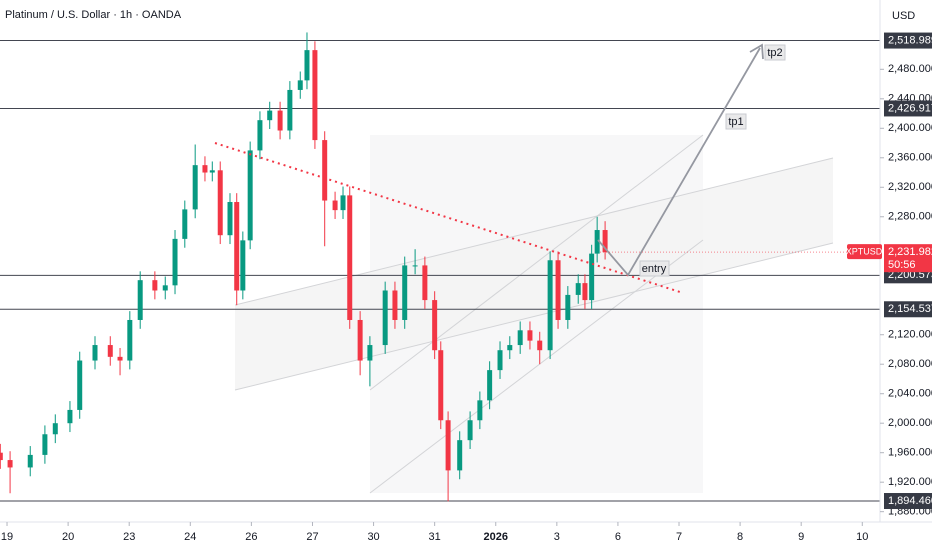 This screenshot has height=550, width=932. What do you see at coordinates (435, 537) in the screenshot?
I see `x-tick-label: 31` at bounding box center [435, 537].